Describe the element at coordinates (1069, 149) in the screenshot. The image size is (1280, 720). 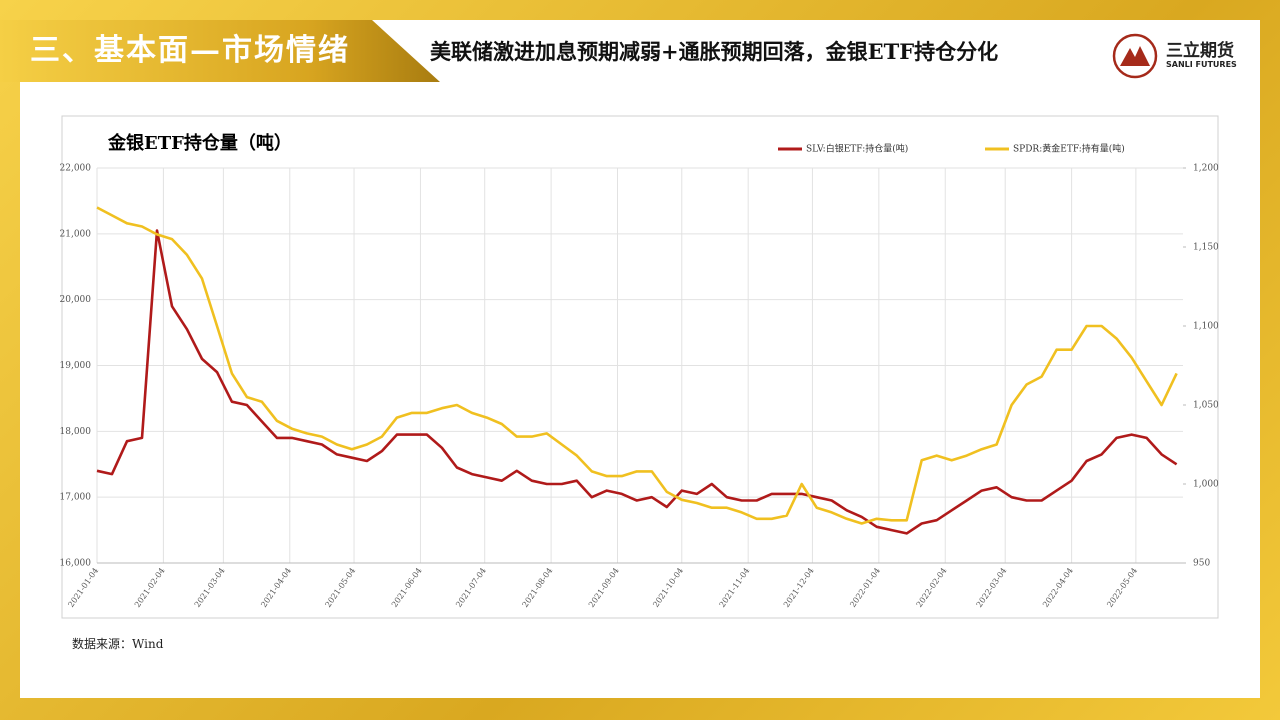
I see `legend-label: SPDR:黄金ETF:持有量(吨)` at that location.